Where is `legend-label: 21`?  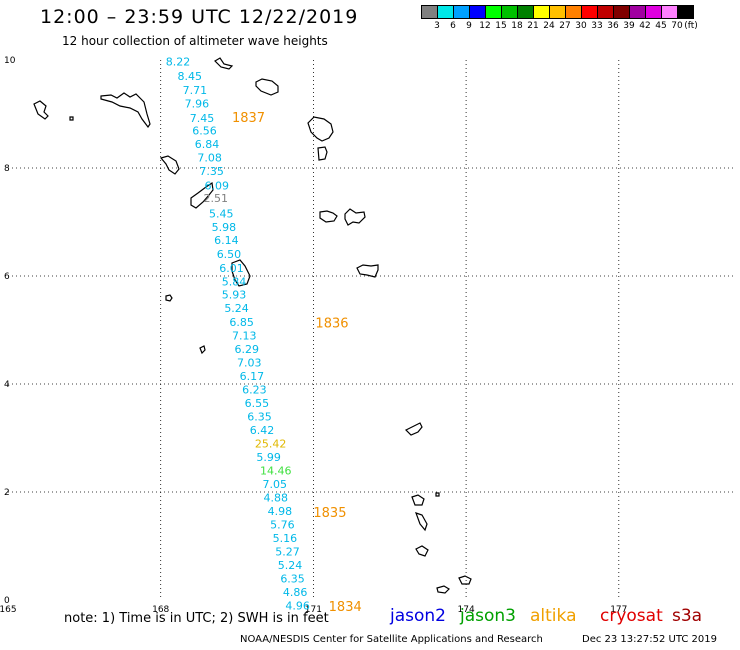
legend-label: 21 is located at coordinates (533, 26).